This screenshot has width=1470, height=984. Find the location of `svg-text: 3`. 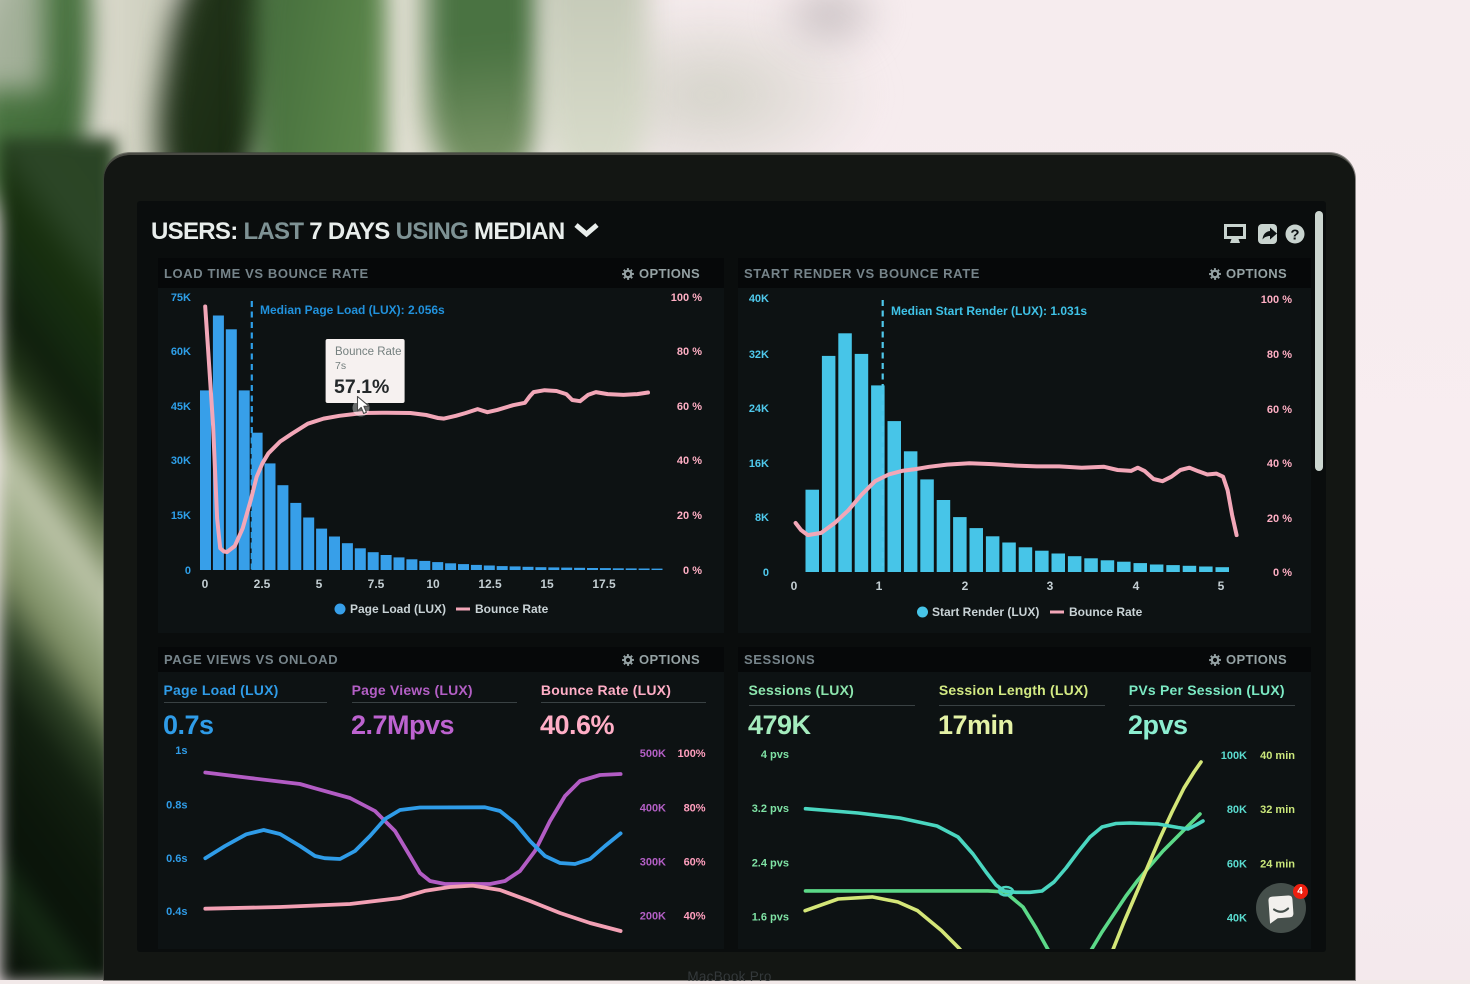

svg-text: 3 is located at coordinates (1050, 586).